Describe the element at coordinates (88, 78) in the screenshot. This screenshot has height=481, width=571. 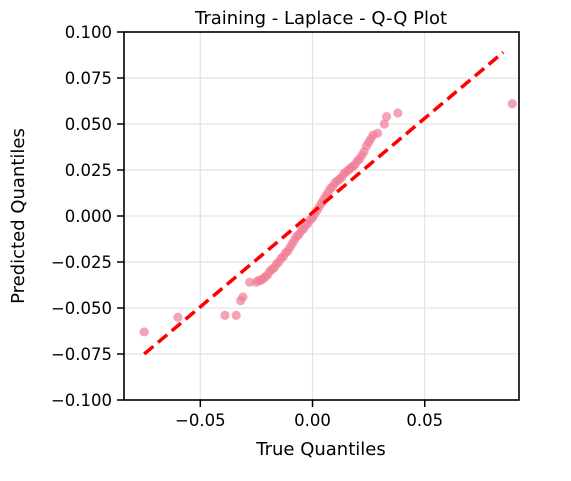
I see `y-tick-label: 0.075` at that location.